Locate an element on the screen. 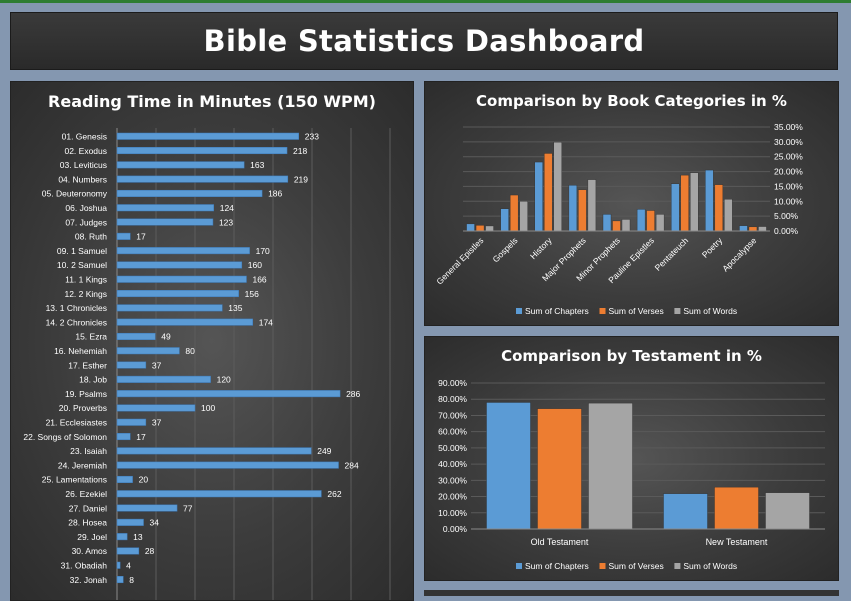 This screenshot has height=601, width=851. category-label: 11. 1 Kings is located at coordinates (86, 280).